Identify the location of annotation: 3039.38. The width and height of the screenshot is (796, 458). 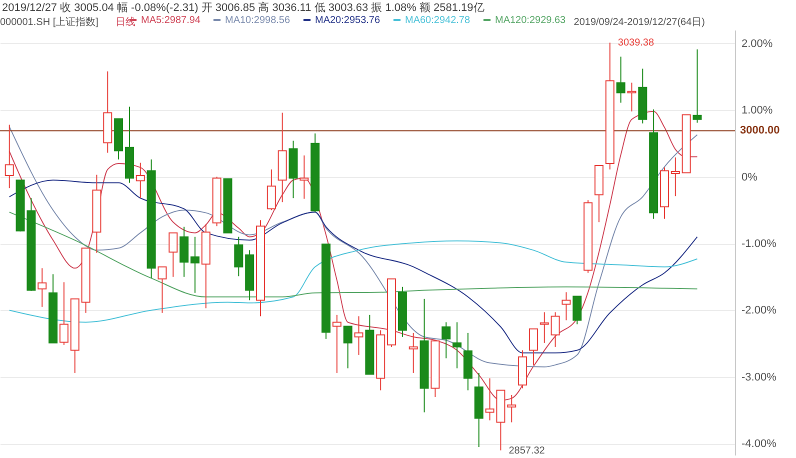
(636, 43).